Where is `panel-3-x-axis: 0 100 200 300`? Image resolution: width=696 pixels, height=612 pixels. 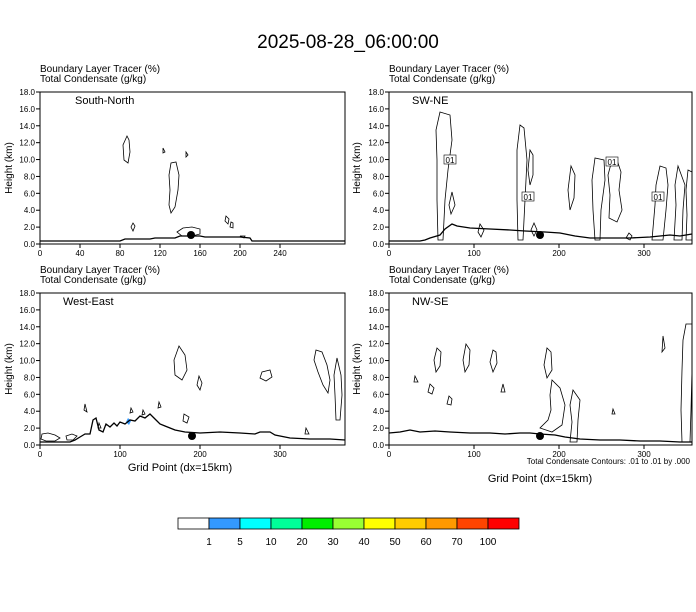 panel-3-x-axis: 0 100 200 300 is located at coordinates (162, 452).